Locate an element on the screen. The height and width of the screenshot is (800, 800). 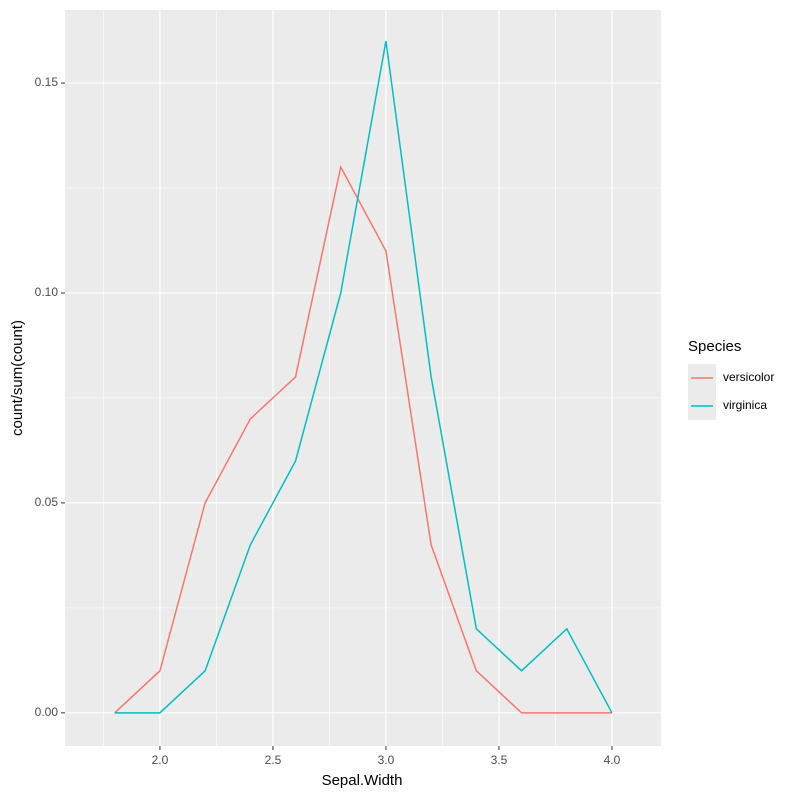
legend-title: Species is located at coordinates (714, 346).